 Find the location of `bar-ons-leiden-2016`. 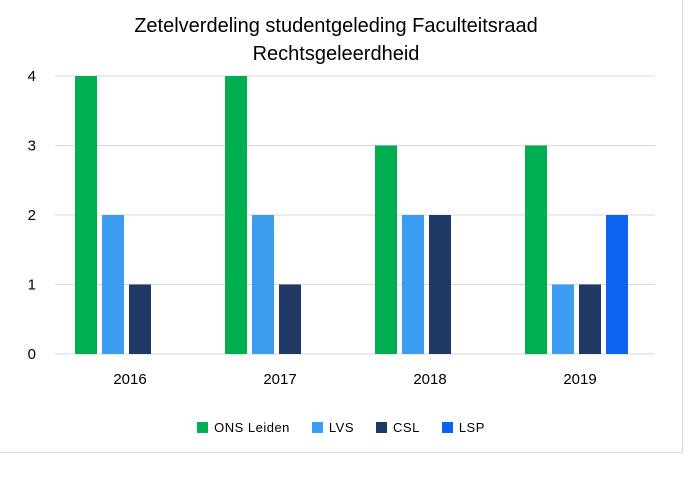

bar-ons-leiden-2016 is located at coordinates (86, 215).